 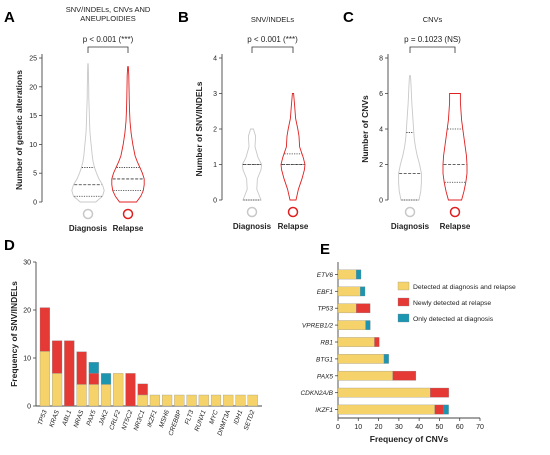 I want to click on panel-label: E, so click(x=325, y=249).